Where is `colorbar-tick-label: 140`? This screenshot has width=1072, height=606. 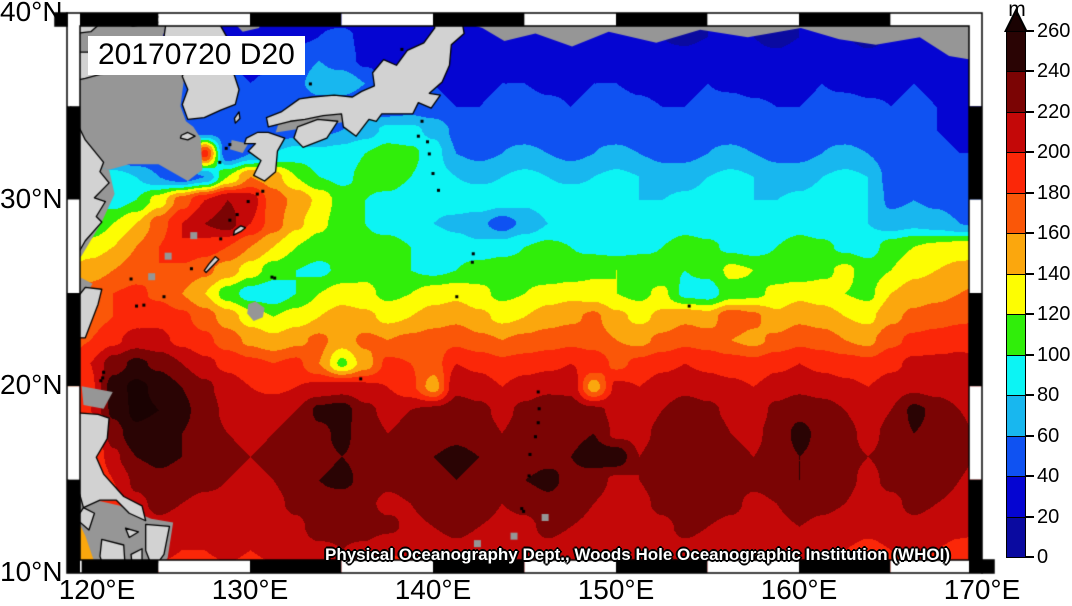
colorbar-tick-label: 140 is located at coordinates (1054, 273).